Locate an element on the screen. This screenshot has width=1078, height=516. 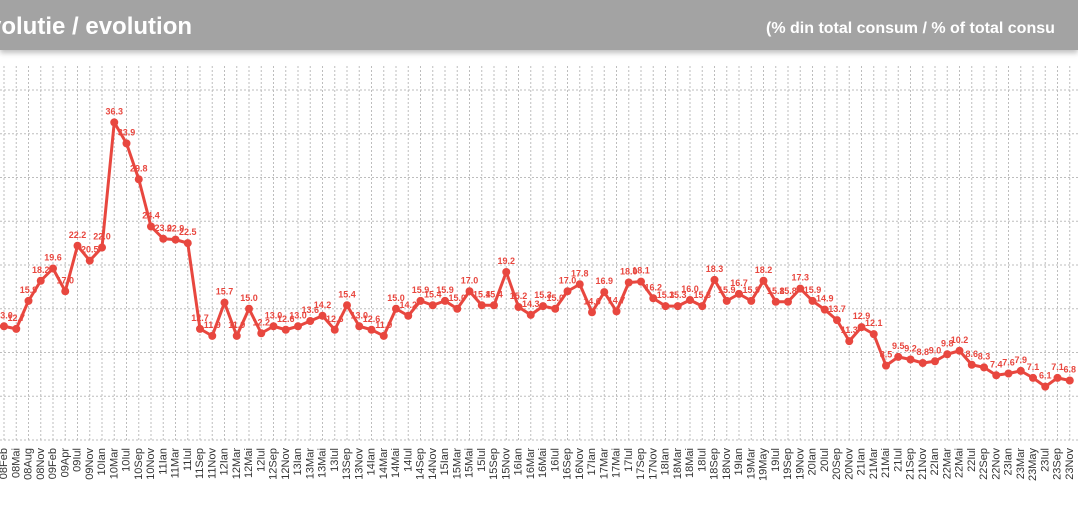
x-tick-label: 20Nov is located at coordinates (849, 464).